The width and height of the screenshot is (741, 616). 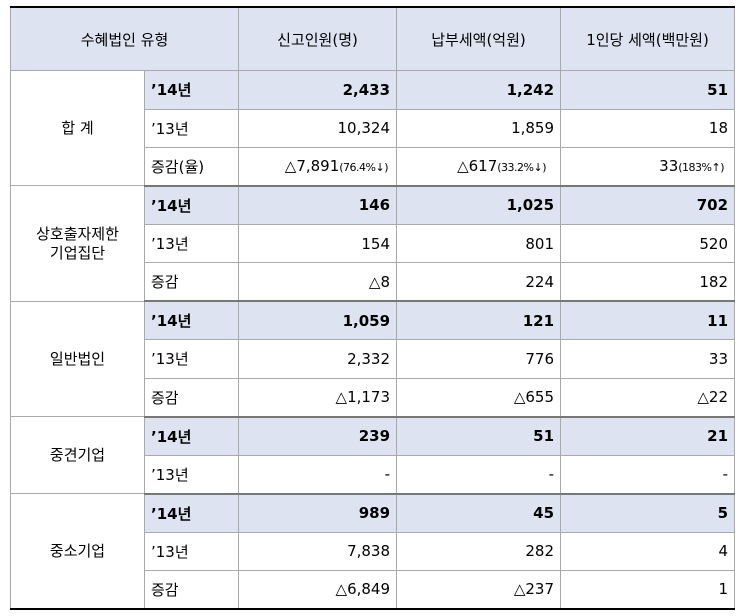 I want to click on tax-cell: 801, so click(x=479, y=243).